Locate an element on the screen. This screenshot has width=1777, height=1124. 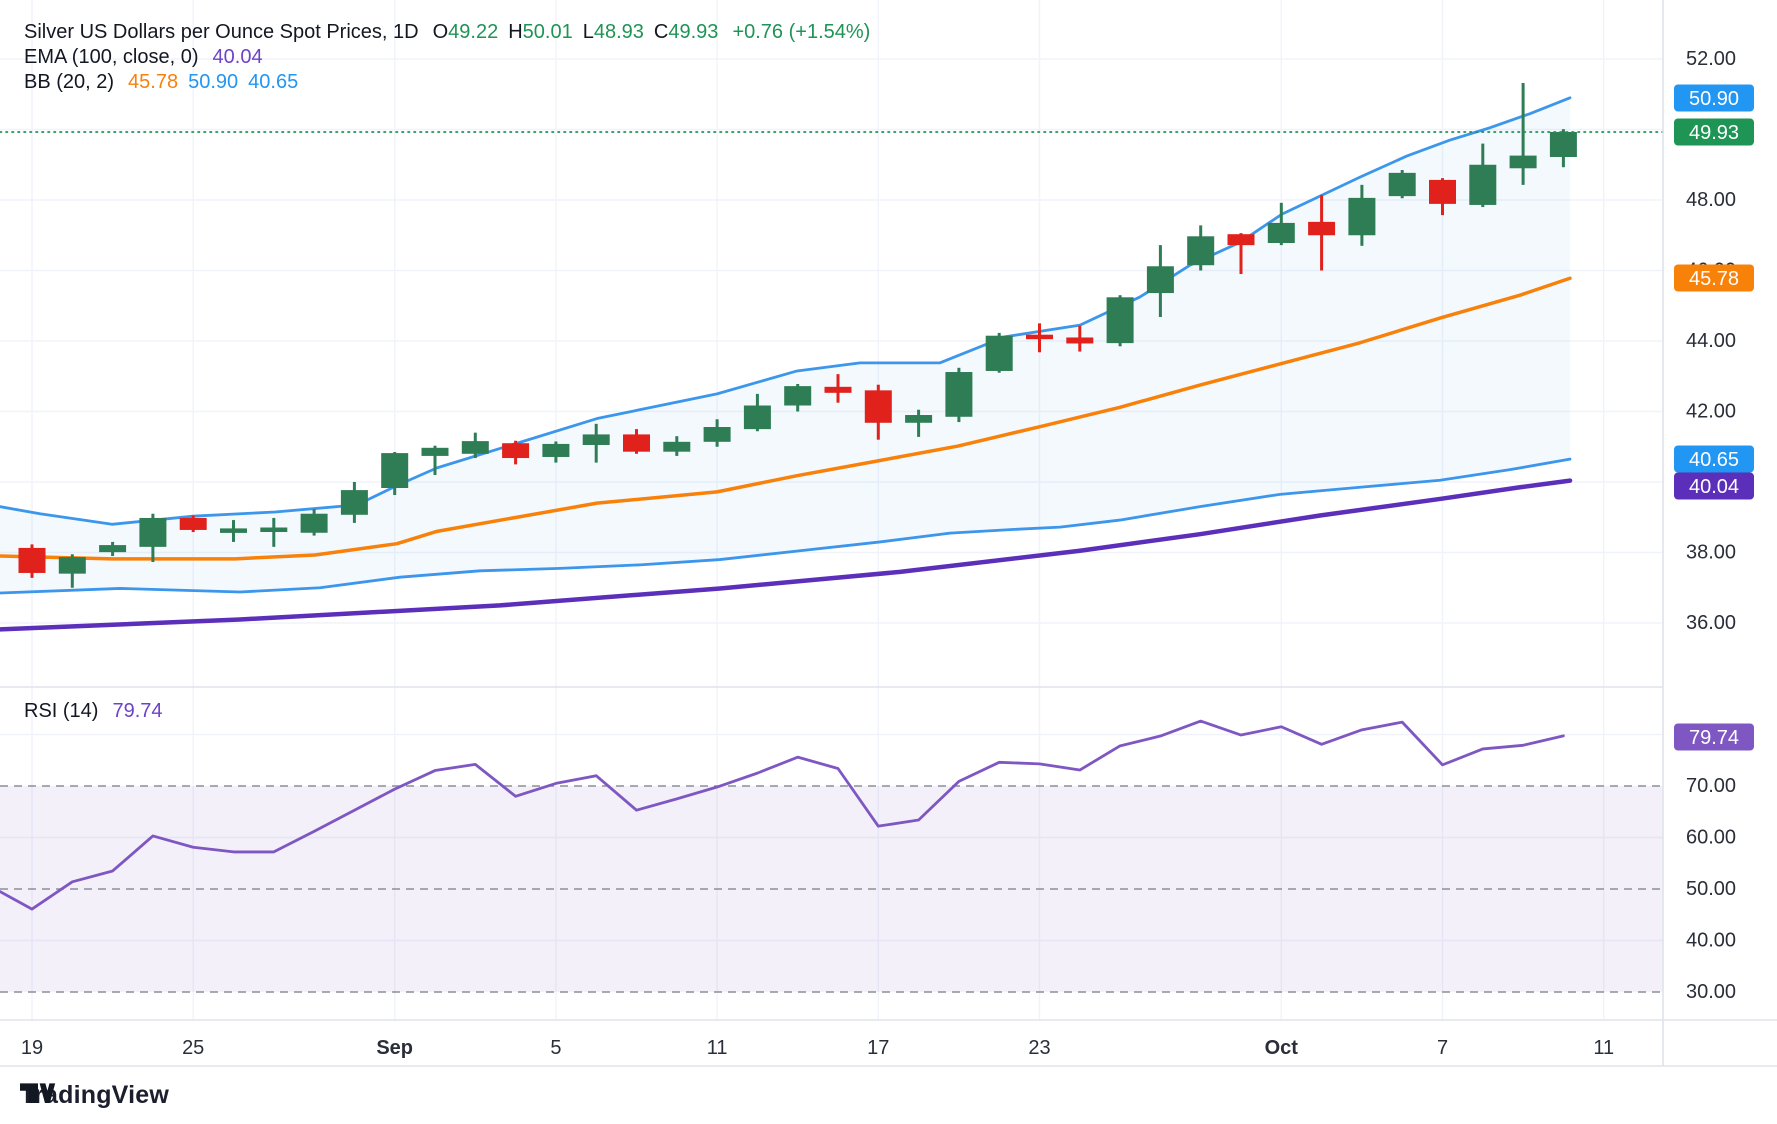
axis-badge-49.93 is located at coordinates (1714, 132).